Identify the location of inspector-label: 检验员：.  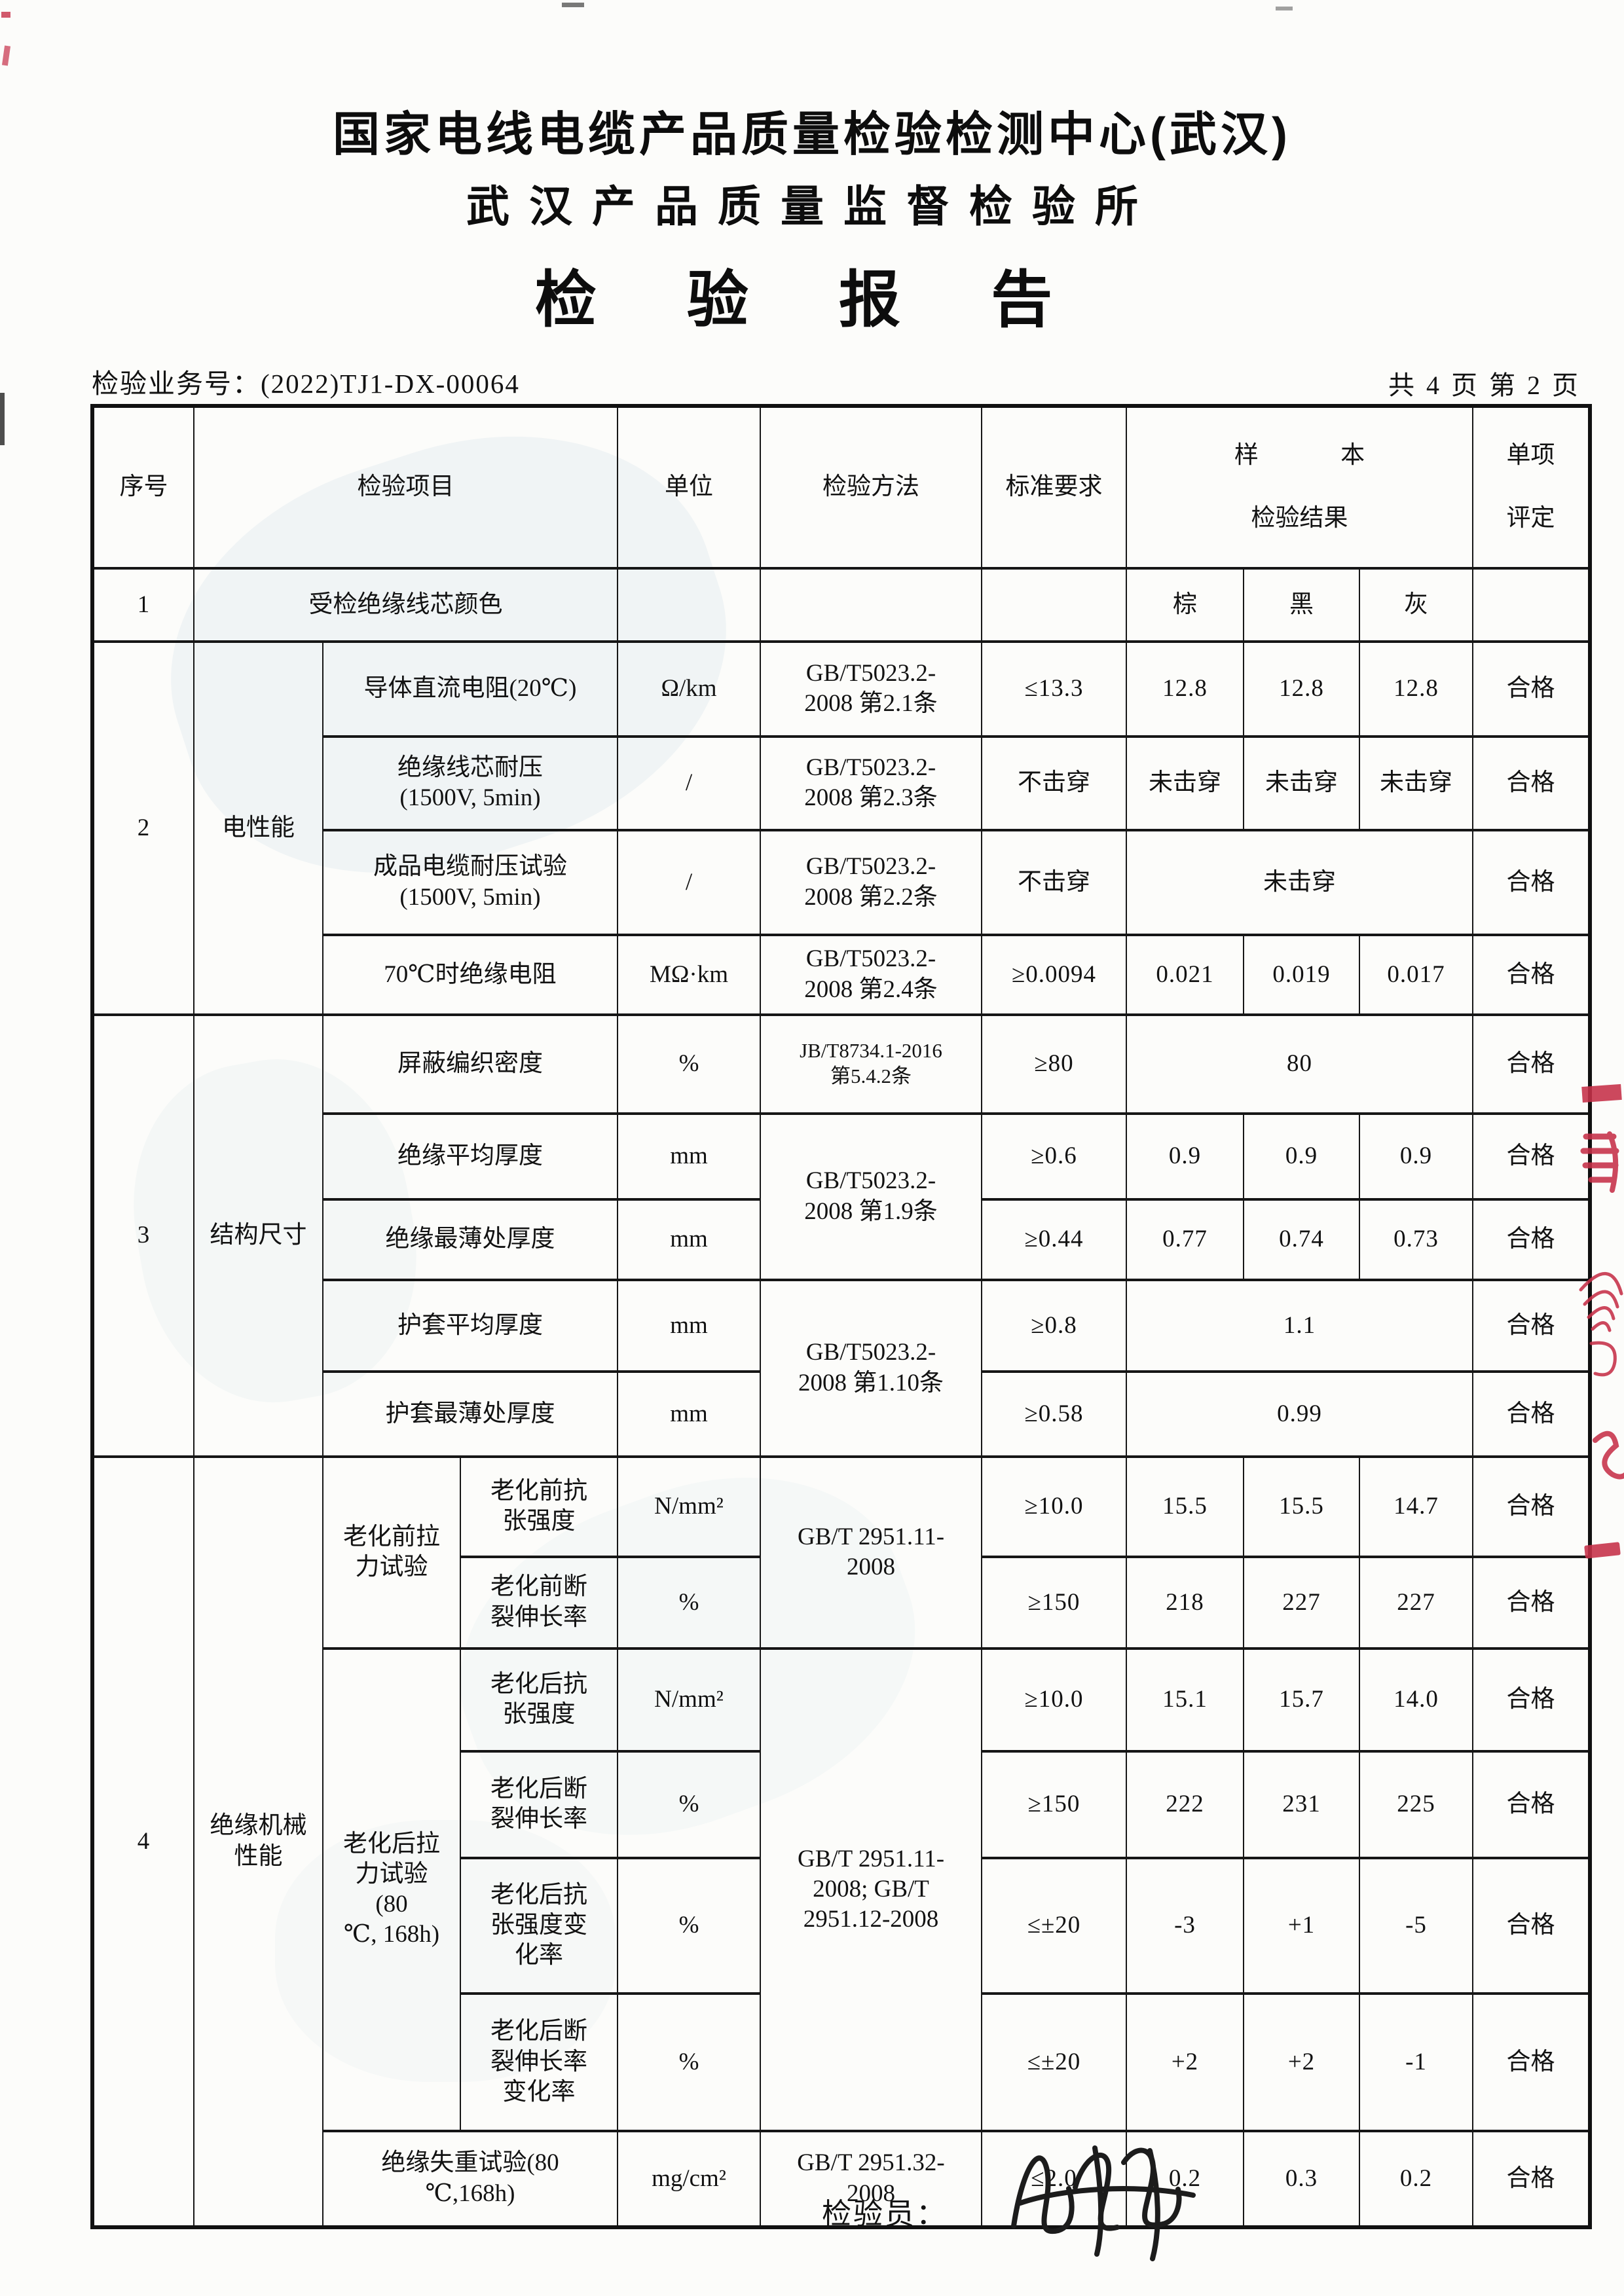
(885, 2214).